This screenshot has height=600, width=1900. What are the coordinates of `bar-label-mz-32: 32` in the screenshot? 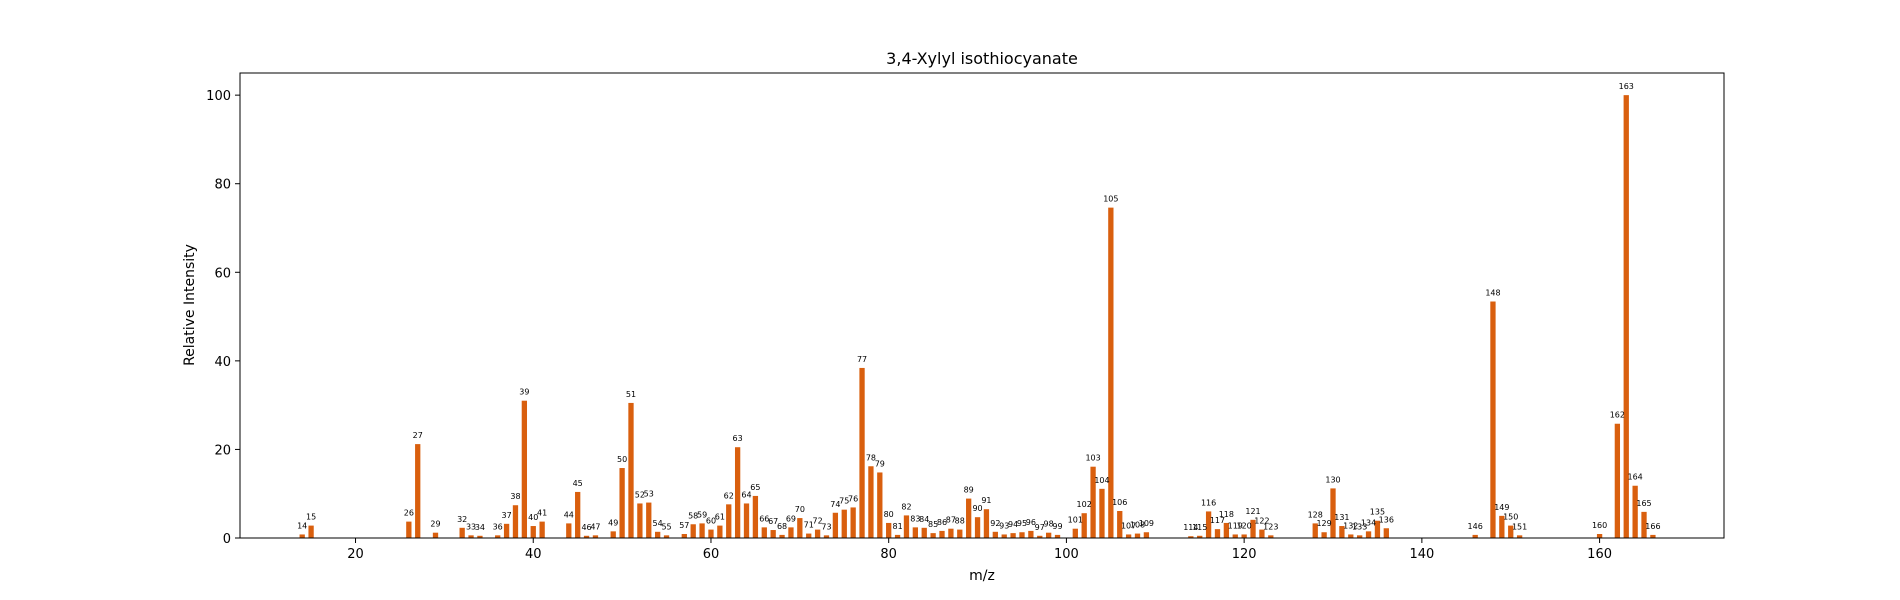 It's located at (462, 519).